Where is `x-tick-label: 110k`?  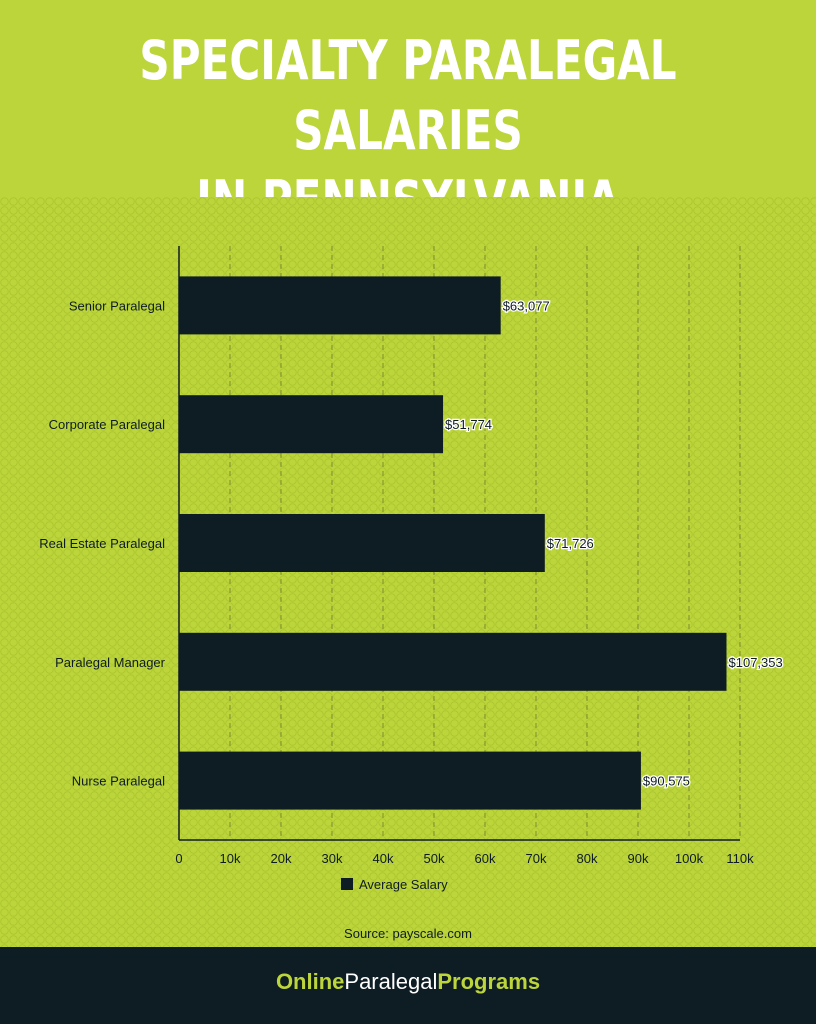
x-tick-label: 110k is located at coordinates (740, 858).